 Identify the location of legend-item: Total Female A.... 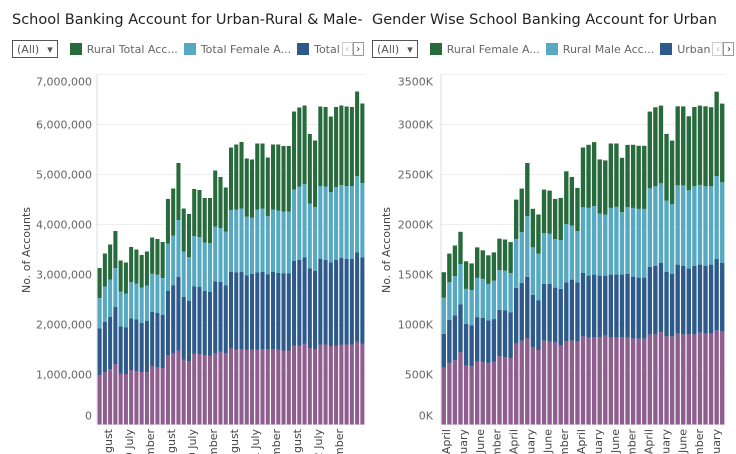
(237, 49).